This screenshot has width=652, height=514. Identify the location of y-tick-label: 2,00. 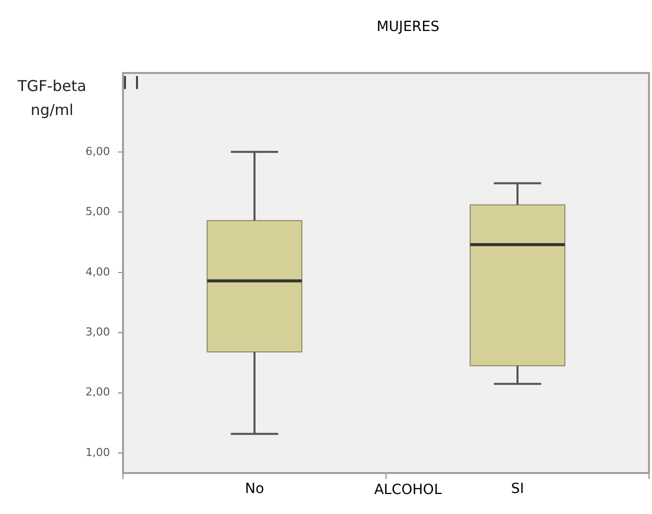
(98, 392).